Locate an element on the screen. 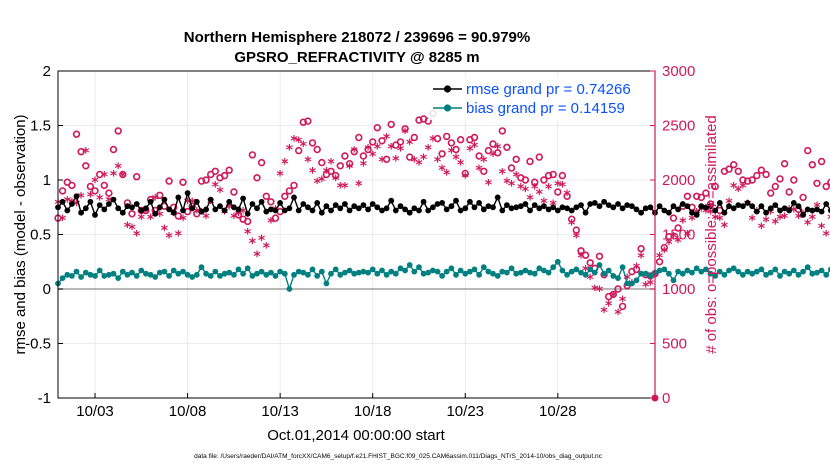 The height and width of the screenshot is (470, 830). y-axis-right-label: # of obs: o=possible; ∗=assimilated is located at coordinates (711, 234).